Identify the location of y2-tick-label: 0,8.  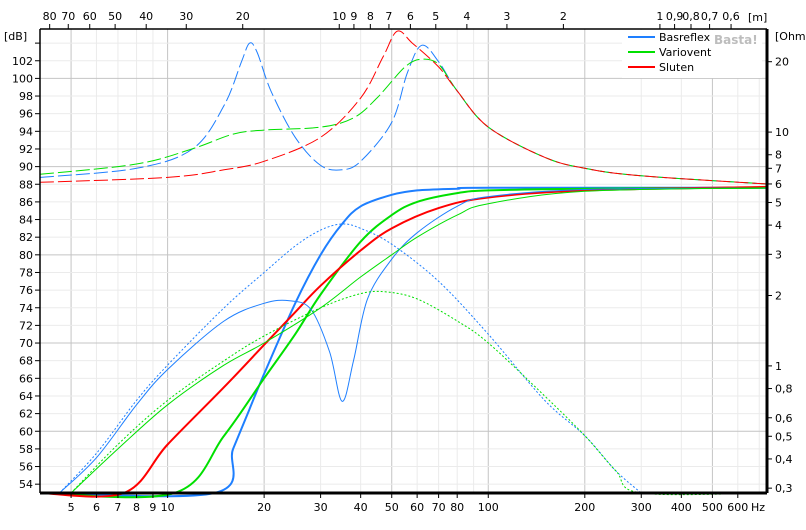
(784, 389).